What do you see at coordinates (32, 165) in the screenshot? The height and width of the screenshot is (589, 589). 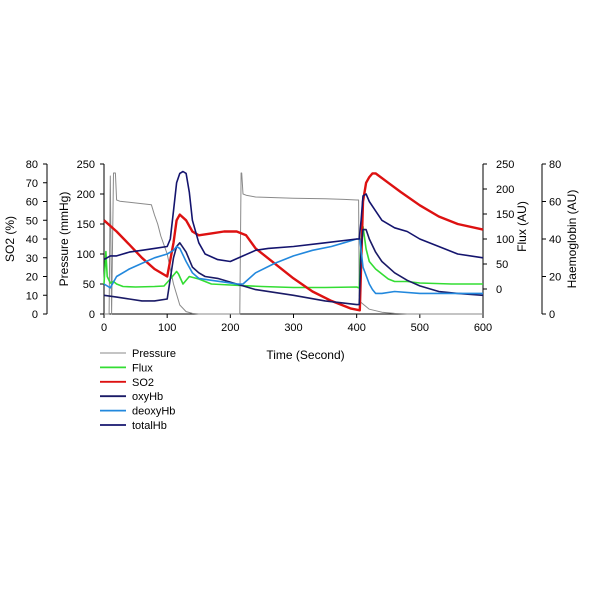 I see `so2-tick-label: 80` at bounding box center [32, 165].